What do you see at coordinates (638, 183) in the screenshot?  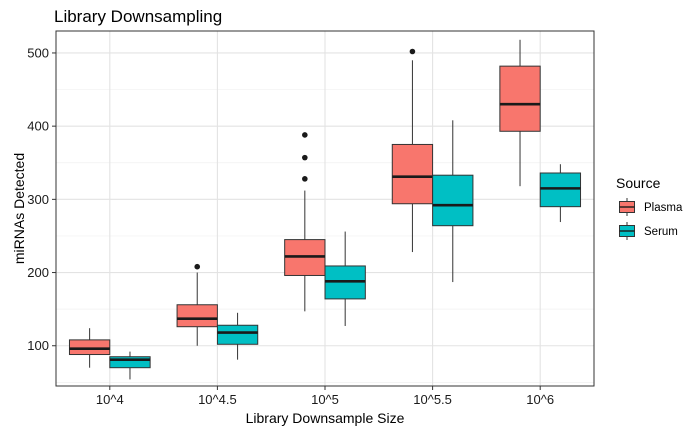 I see `legend-title: Source` at bounding box center [638, 183].